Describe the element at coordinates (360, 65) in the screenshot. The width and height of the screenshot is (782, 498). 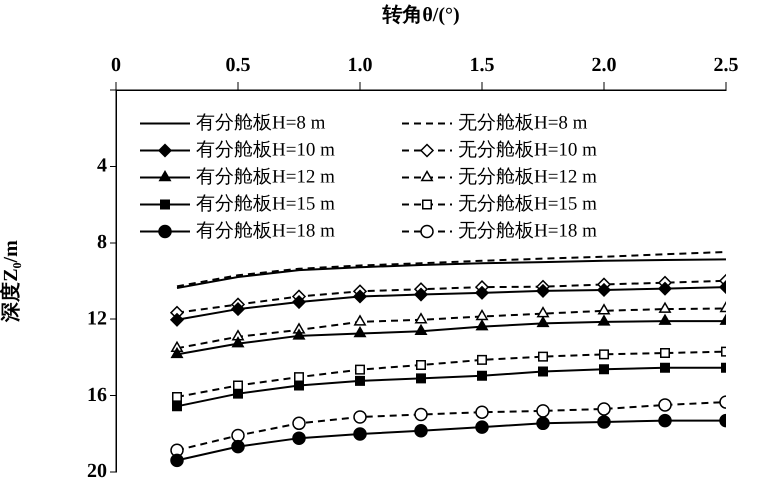
I see `x-tick-label: 1.0` at that location.